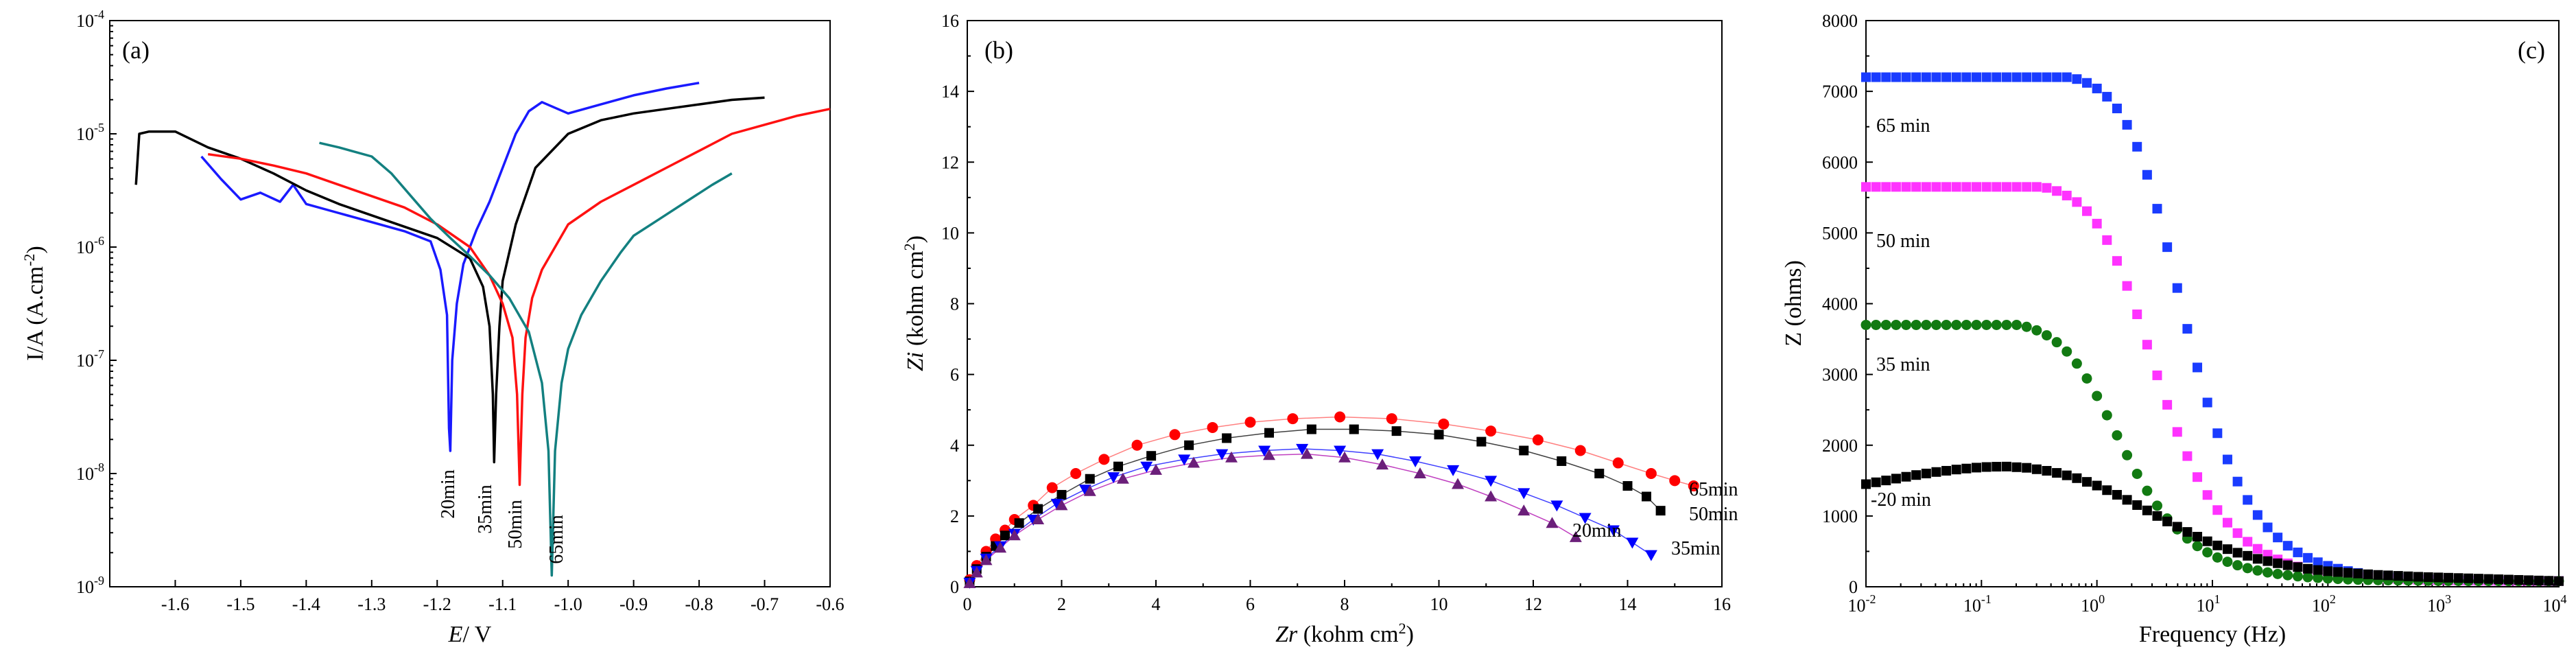 The image size is (2576, 665). Describe the element at coordinates (1344, 604) in the screenshot. I see `panel-b-x-tick-label: 8` at that location.